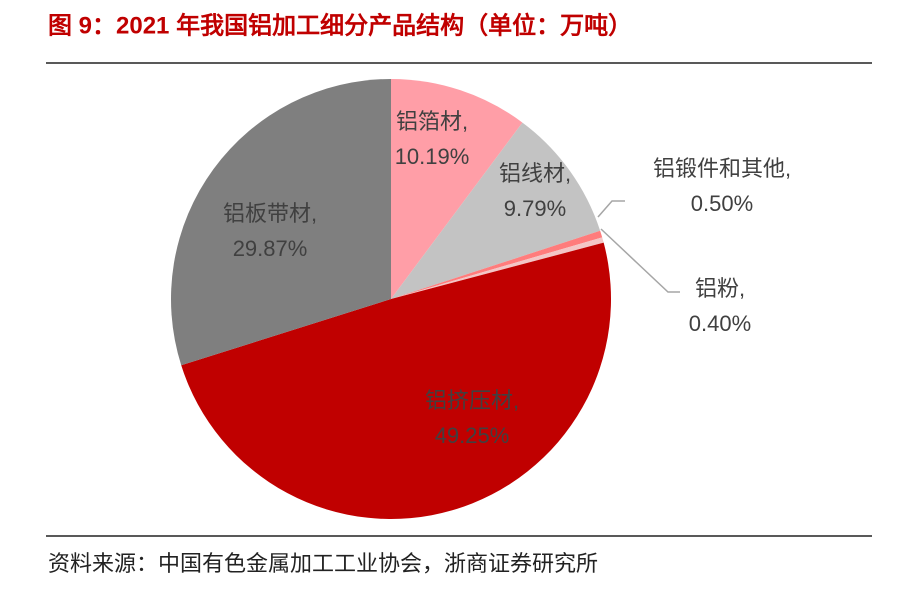  Describe the element at coordinates (720, 323) in the screenshot. I see `value-label: 0.40%` at that location.